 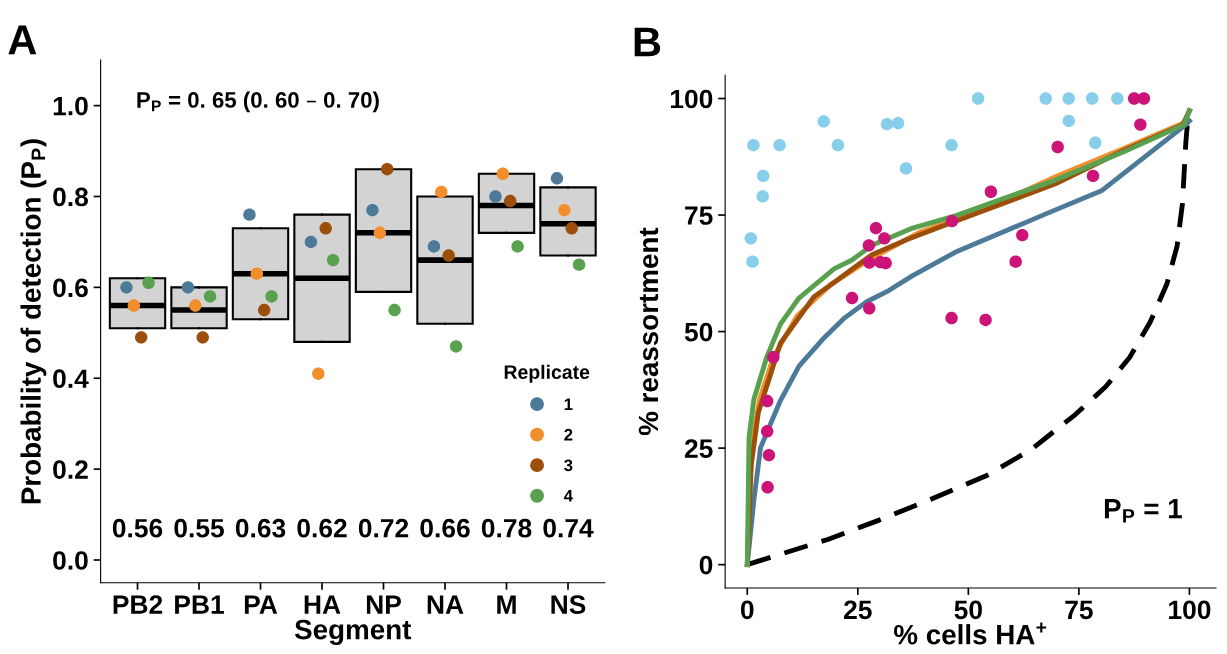 What do you see at coordinates (568, 496) in the screenshot?
I see `legend-label: 4` at bounding box center [568, 496].